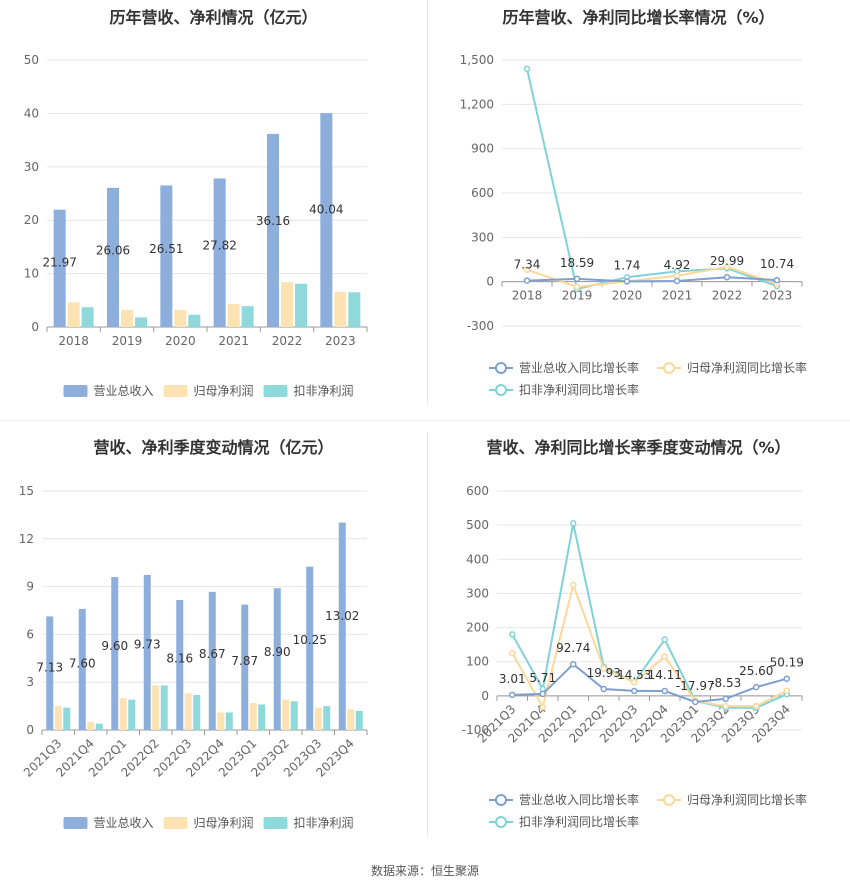 This screenshot has width=850, height=890. I want to click on line-value-label: 7.34, so click(527, 265).